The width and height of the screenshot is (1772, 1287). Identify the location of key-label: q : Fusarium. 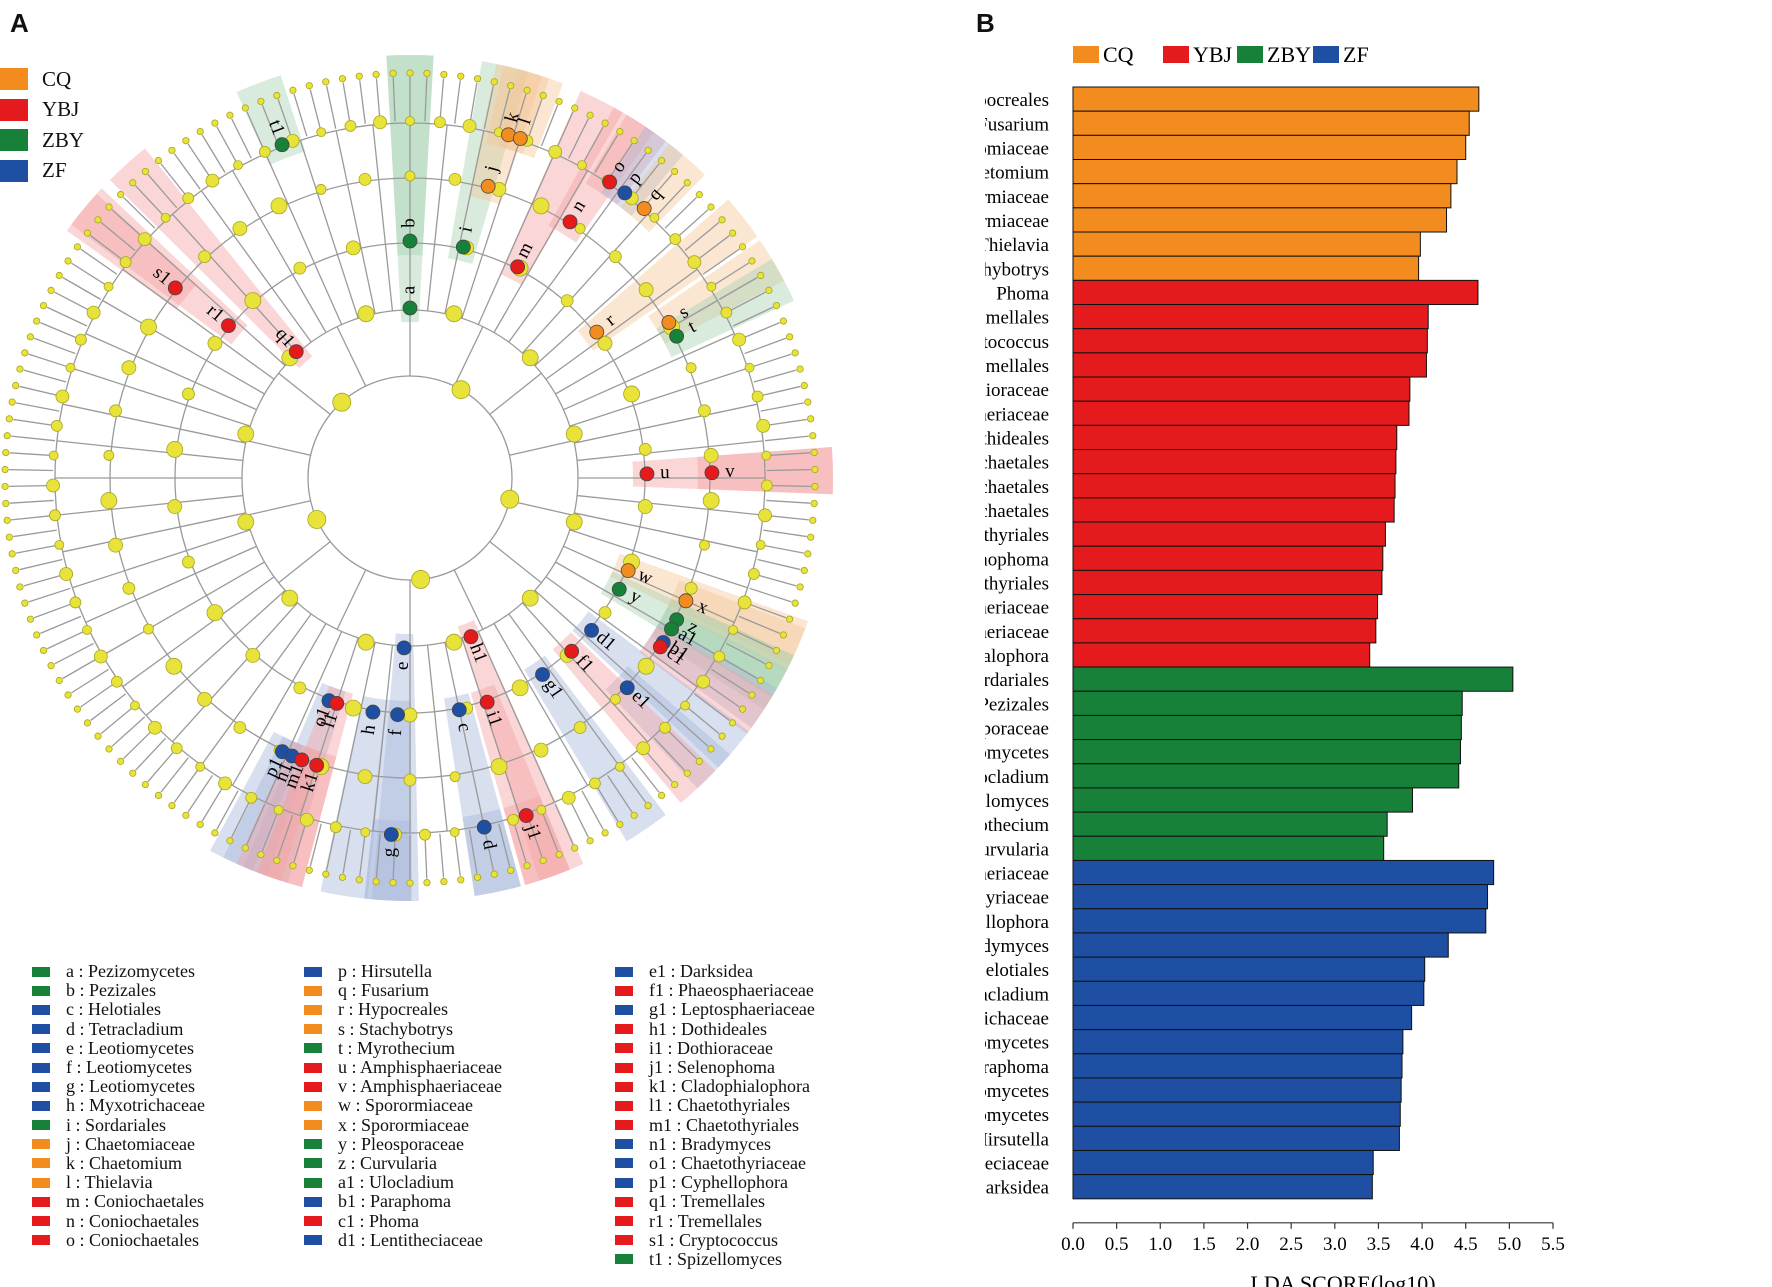
(384, 990).